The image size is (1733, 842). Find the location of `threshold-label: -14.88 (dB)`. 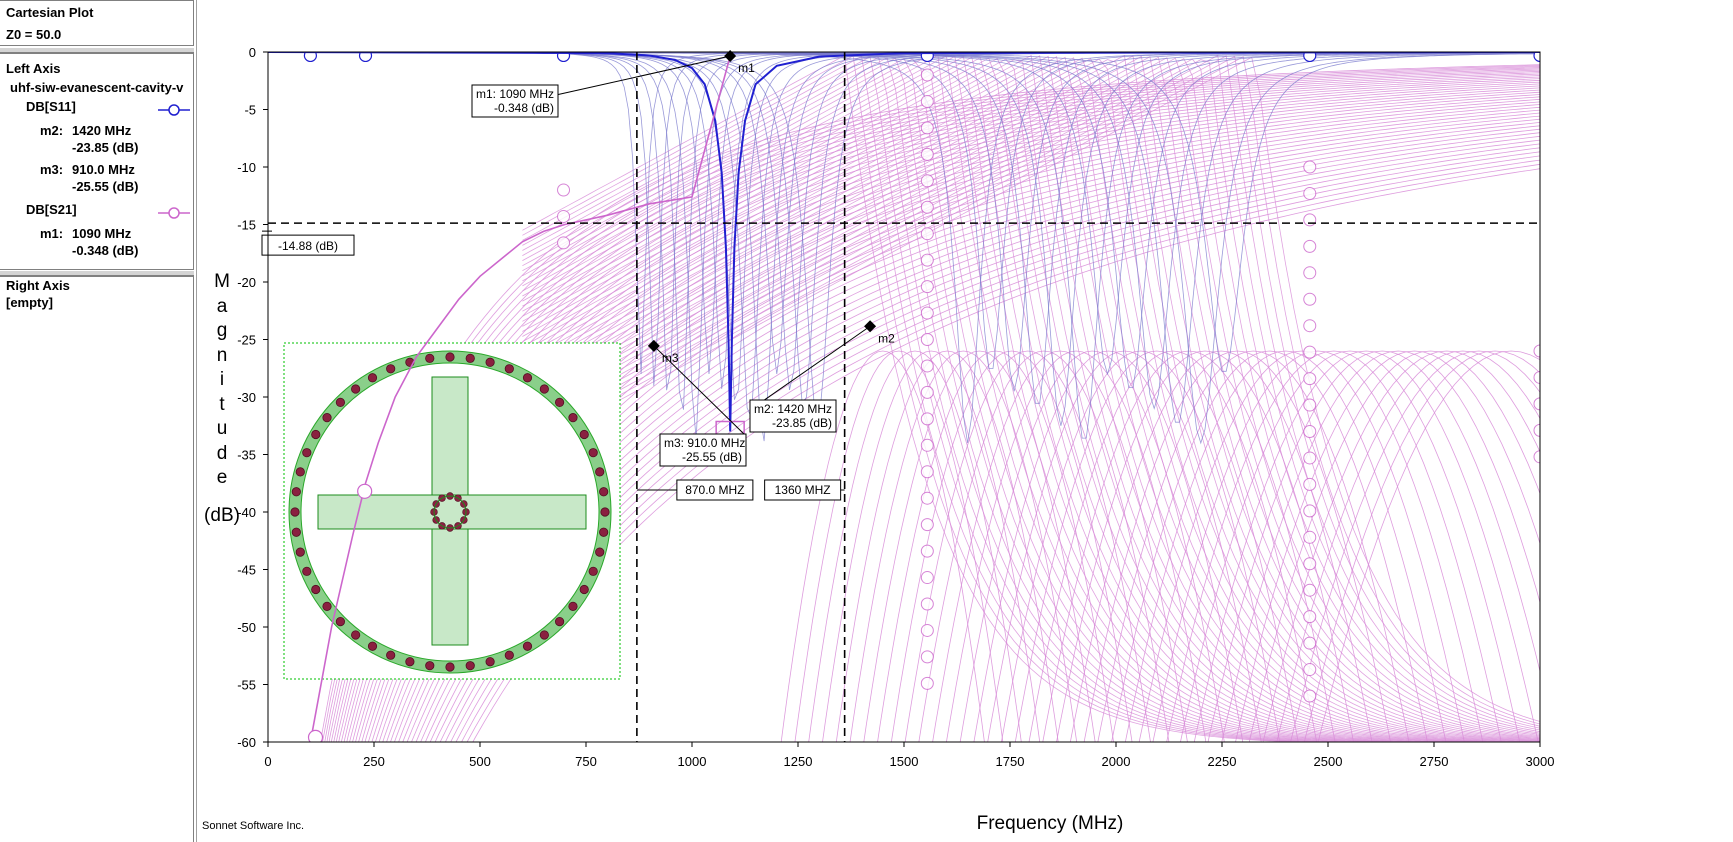

threshold-label: -14.88 (dB) is located at coordinates (308, 246).